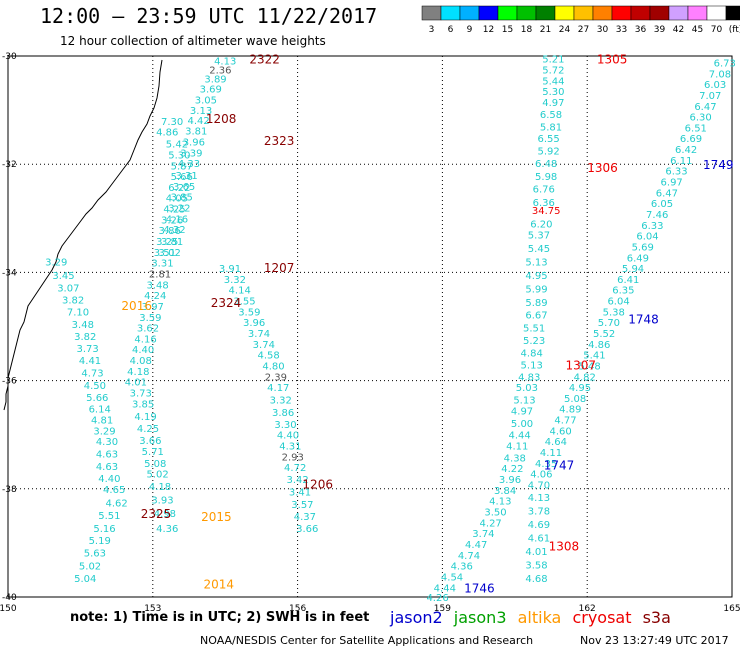 The height and width of the screenshot is (650, 740). What do you see at coordinates (505, 491) in the screenshot?
I see `wave-height-label: 3.84` at bounding box center [505, 491].